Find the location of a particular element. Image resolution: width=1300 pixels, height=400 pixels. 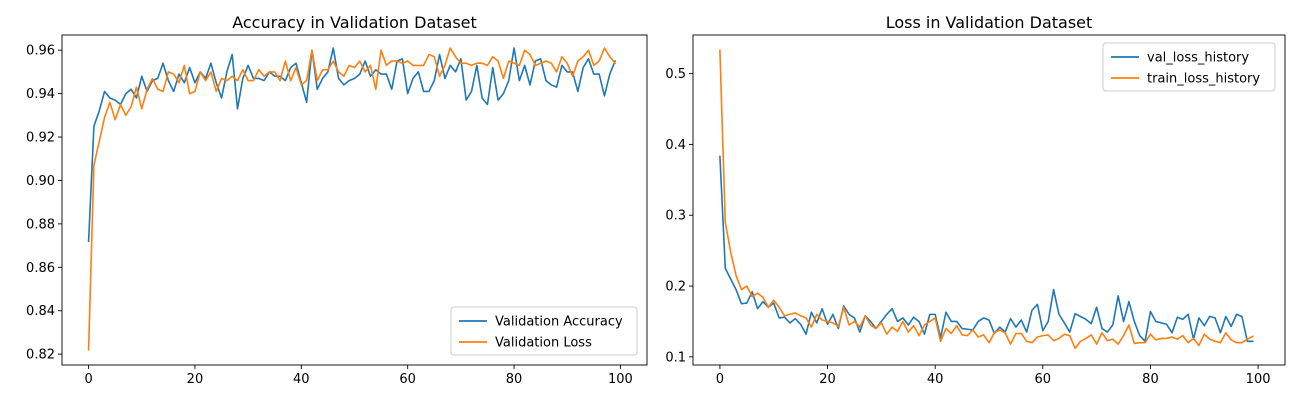

accuracy-legend: Validation Accuracy Validation Loss is located at coordinates (544, 331).